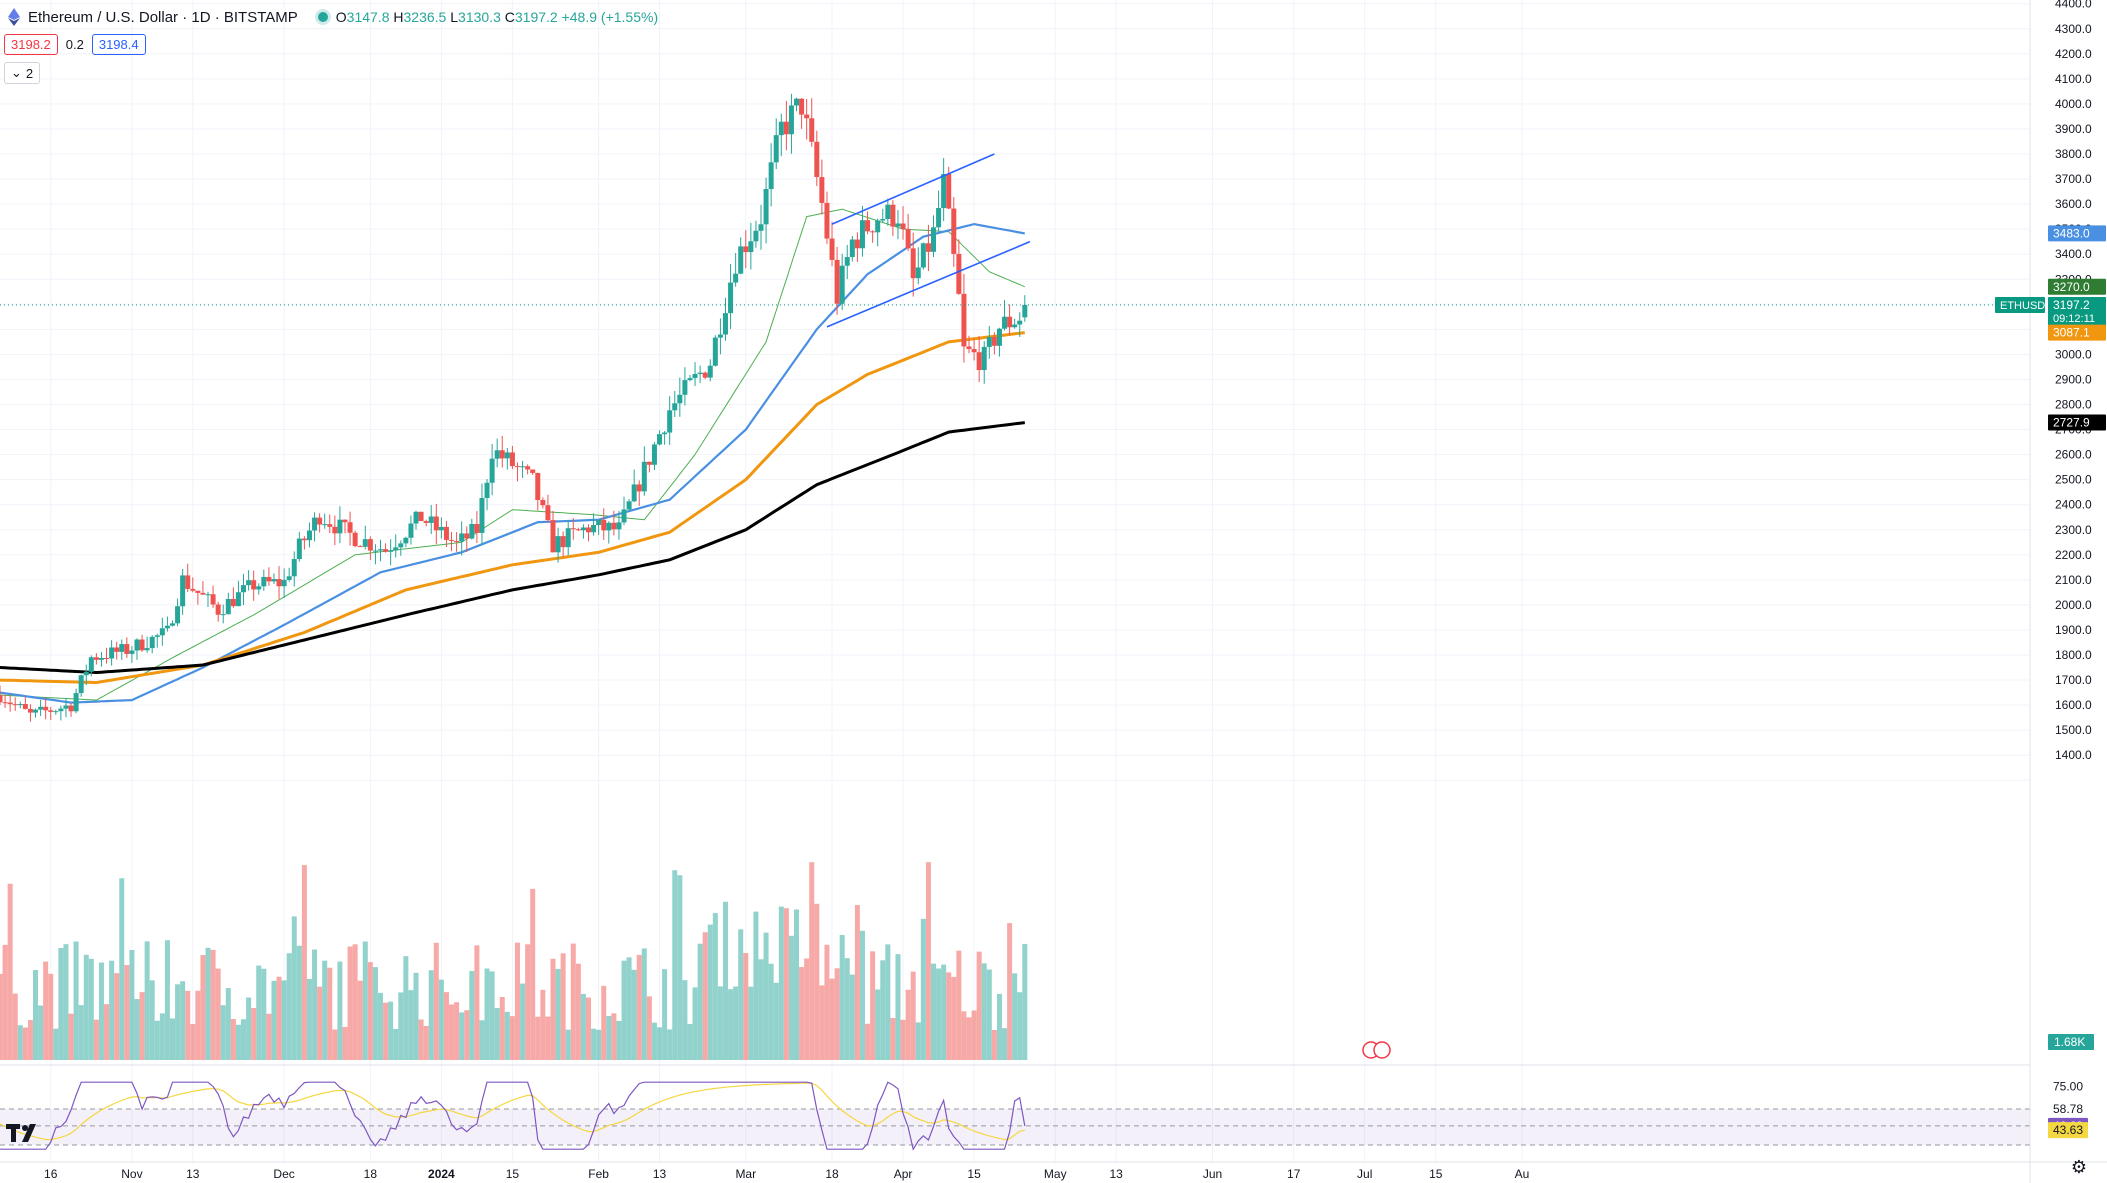 This screenshot has width=2107, height=1183. What do you see at coordinates (31, 44) in the screenshot?
I see `sell-button: 3198.2` at bounding box center [31, 44].